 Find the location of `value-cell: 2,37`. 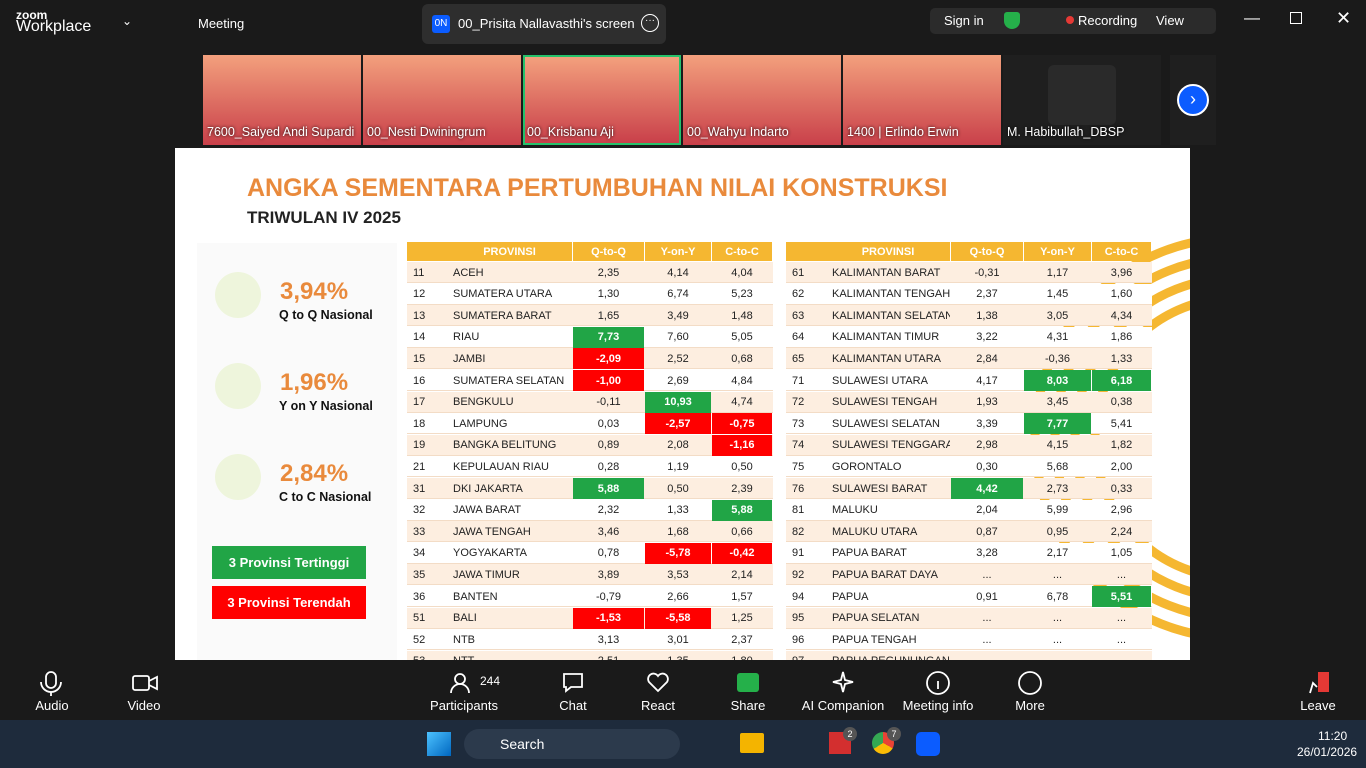

value-cell: 2,37 is located at coordinates (742, 639).